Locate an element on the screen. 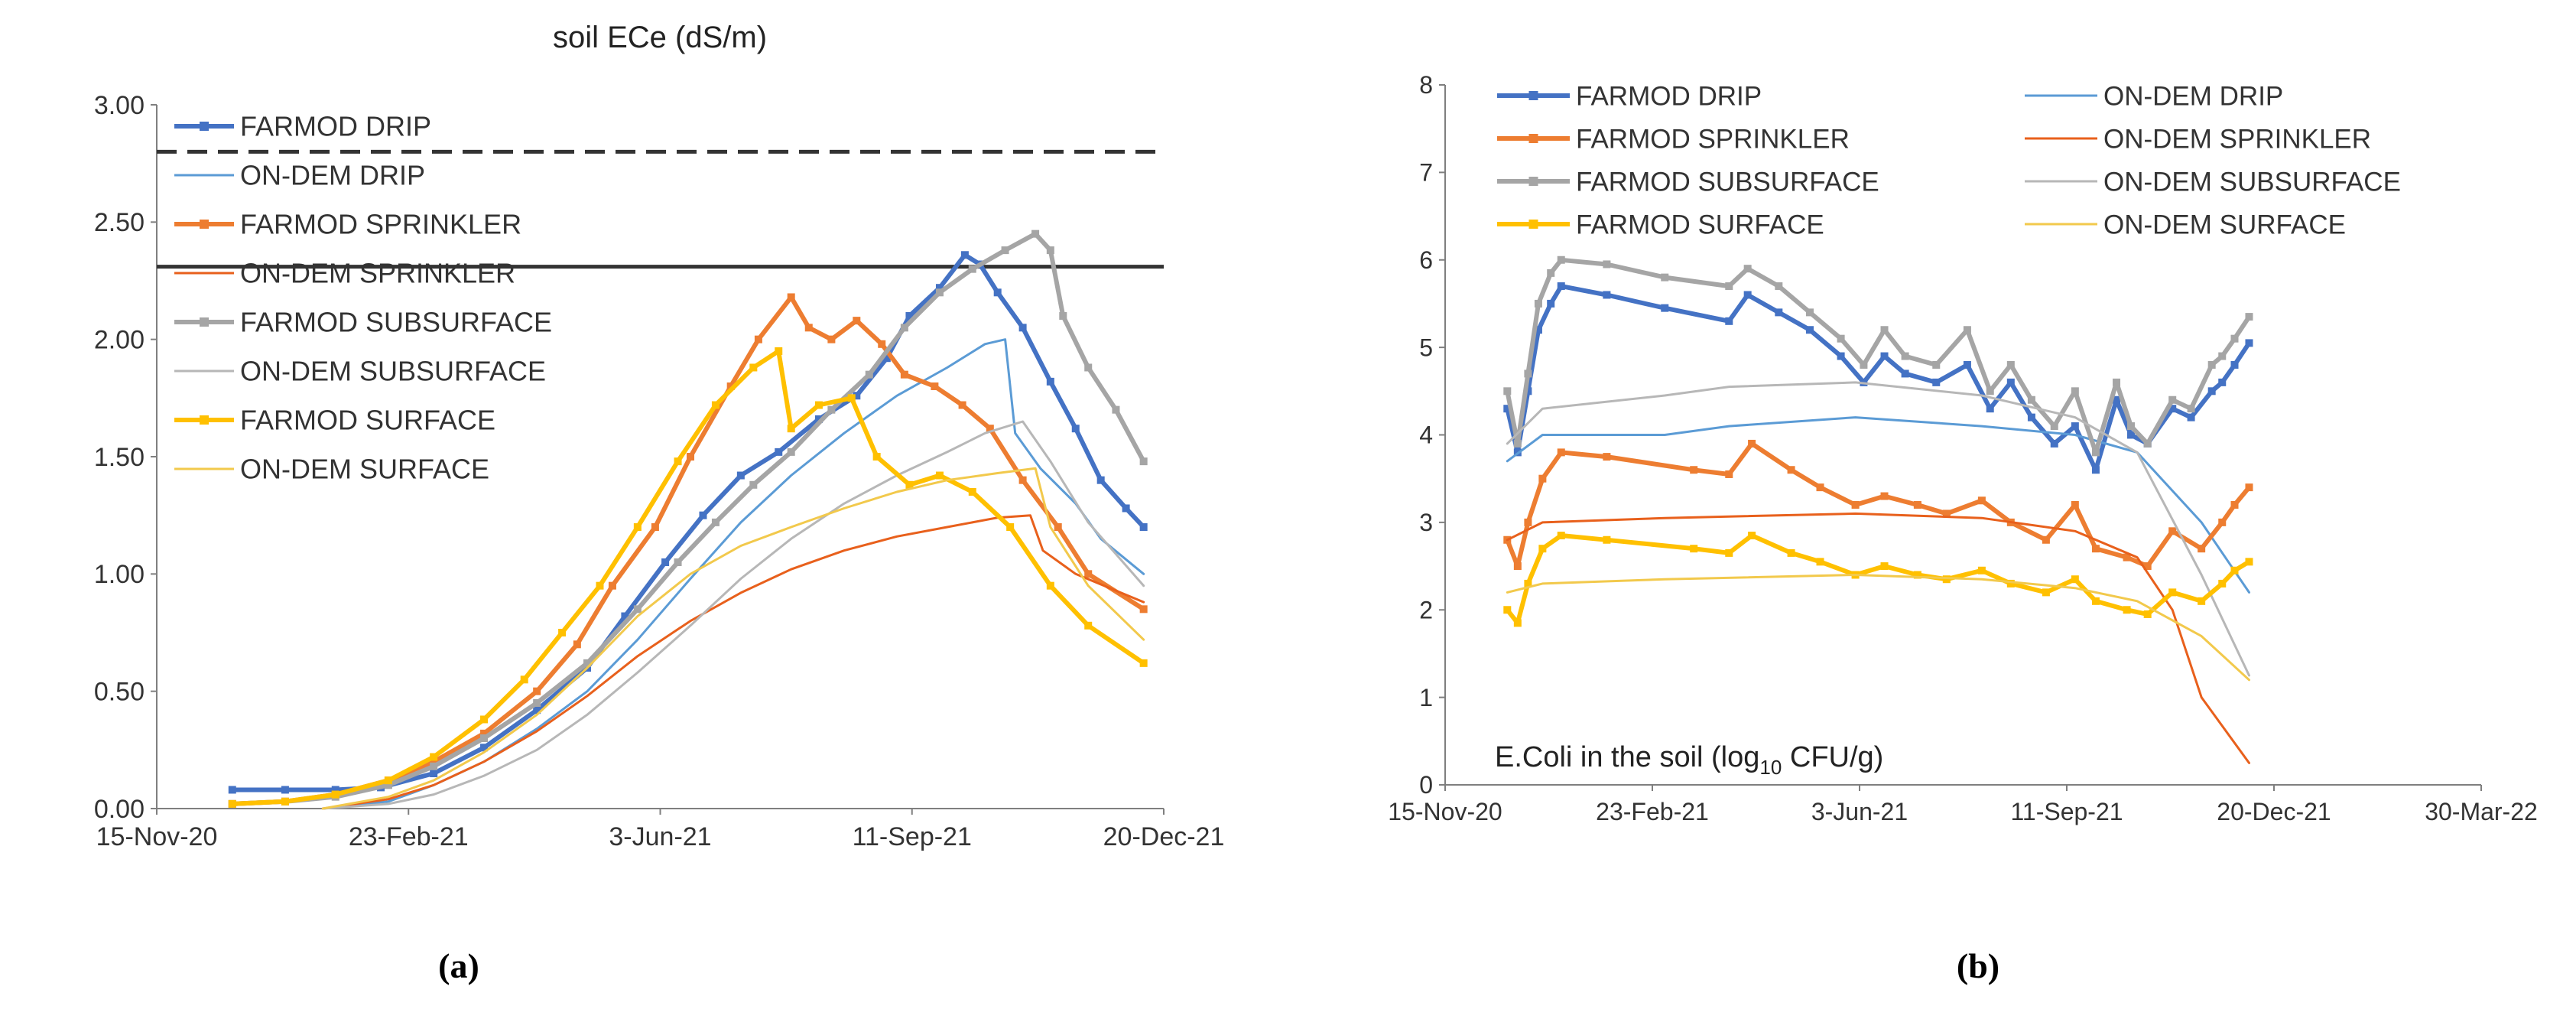 The width and height of the screenshot is (2576, 1022). series-on-dem-surface-b is located at coordinates (1878, 628).